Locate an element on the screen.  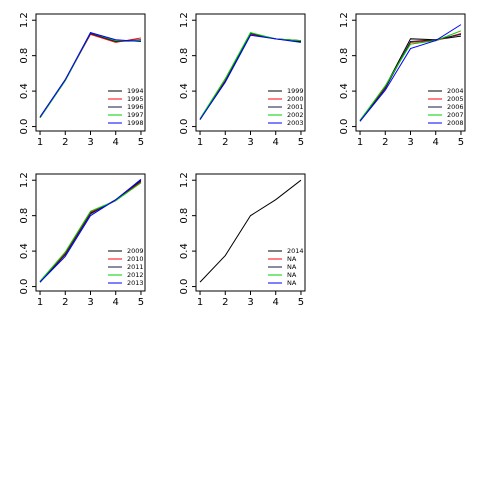
legend-label: 1994 is located at coordinates (135, 91).